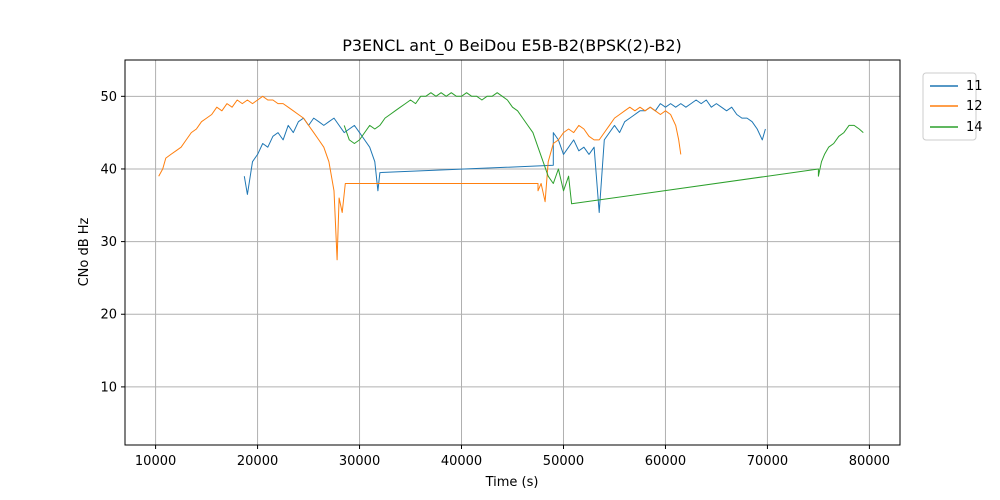 The width and height of the screenshot is (1000, 500). I want to click on legend-label-12: 12, so click(974, 106).